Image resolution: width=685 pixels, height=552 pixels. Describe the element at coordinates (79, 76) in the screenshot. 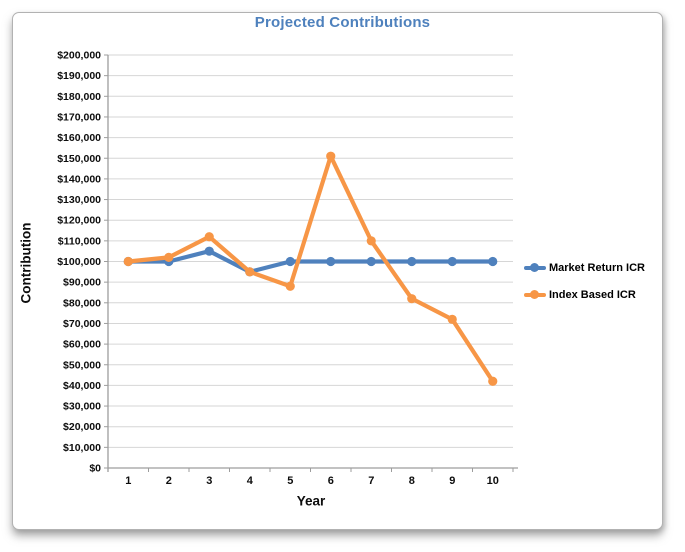

I see `y-tick-label: $190,000` at that location.